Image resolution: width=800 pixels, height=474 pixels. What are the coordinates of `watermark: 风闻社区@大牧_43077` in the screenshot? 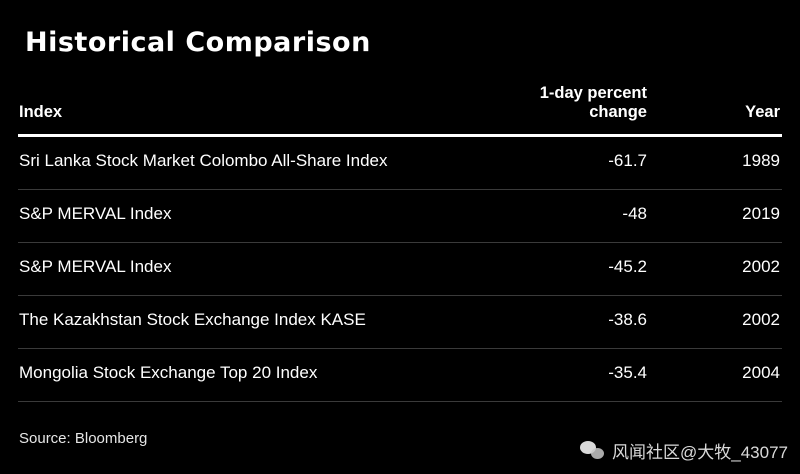 It's located at (684, 450).